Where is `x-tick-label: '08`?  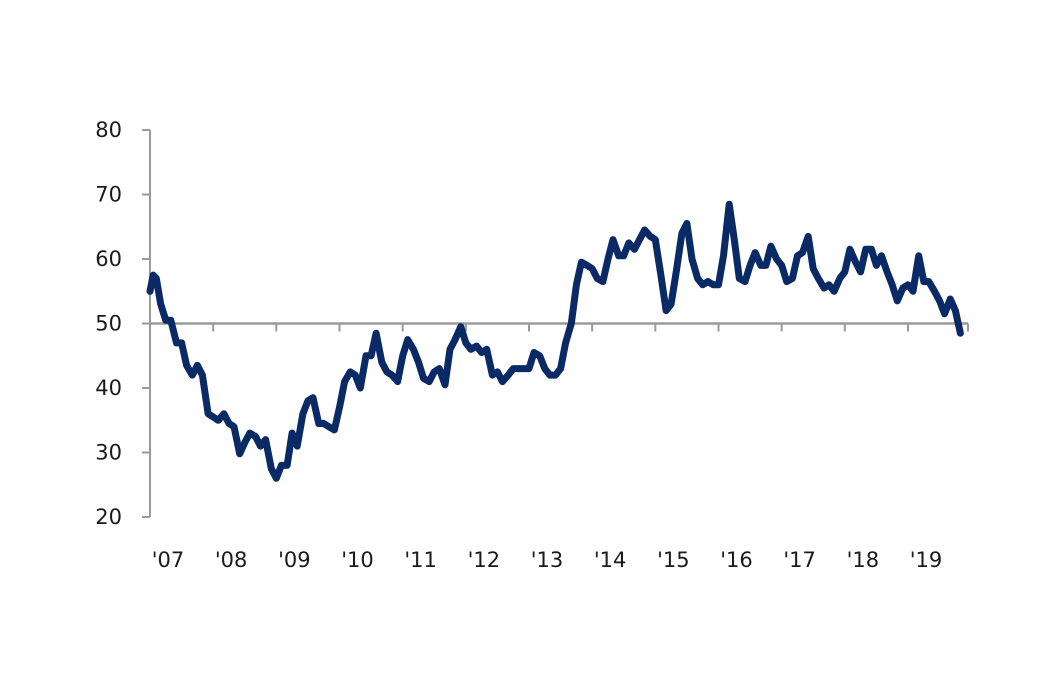 x-tick-label: '08 is located at coordinates (231, 560).